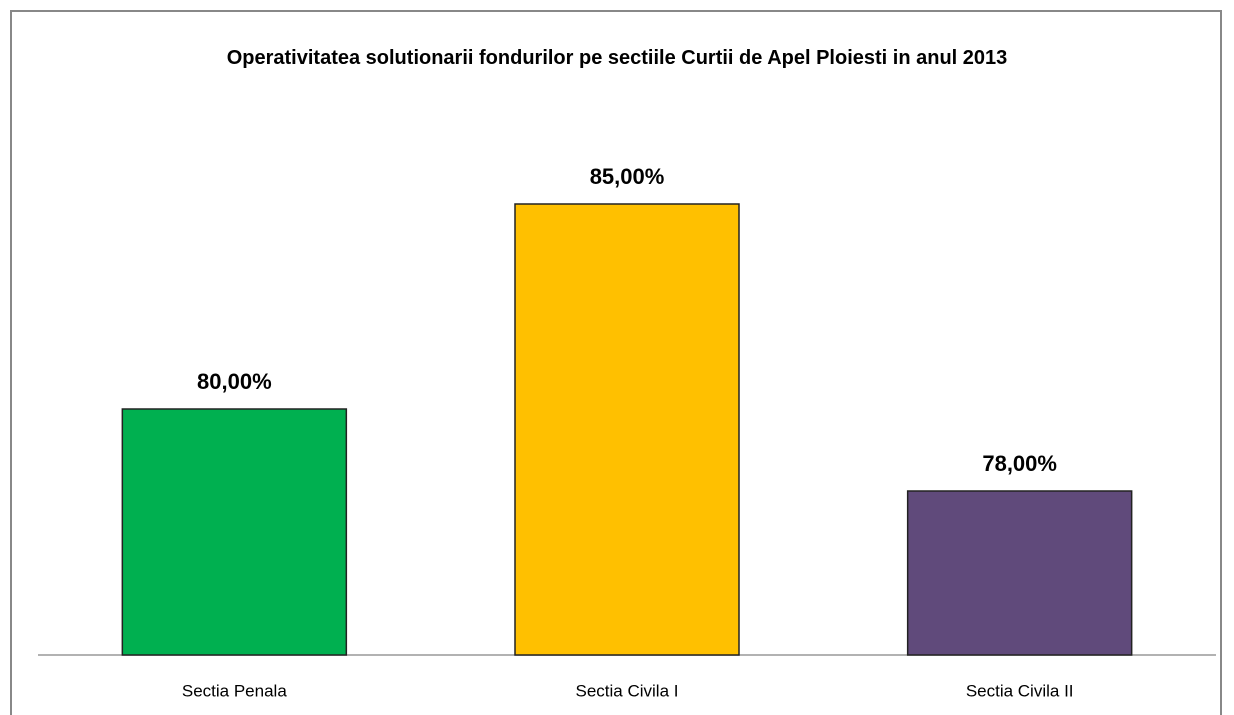  I want to click on data-label: 85,00%, so click(627, 176).